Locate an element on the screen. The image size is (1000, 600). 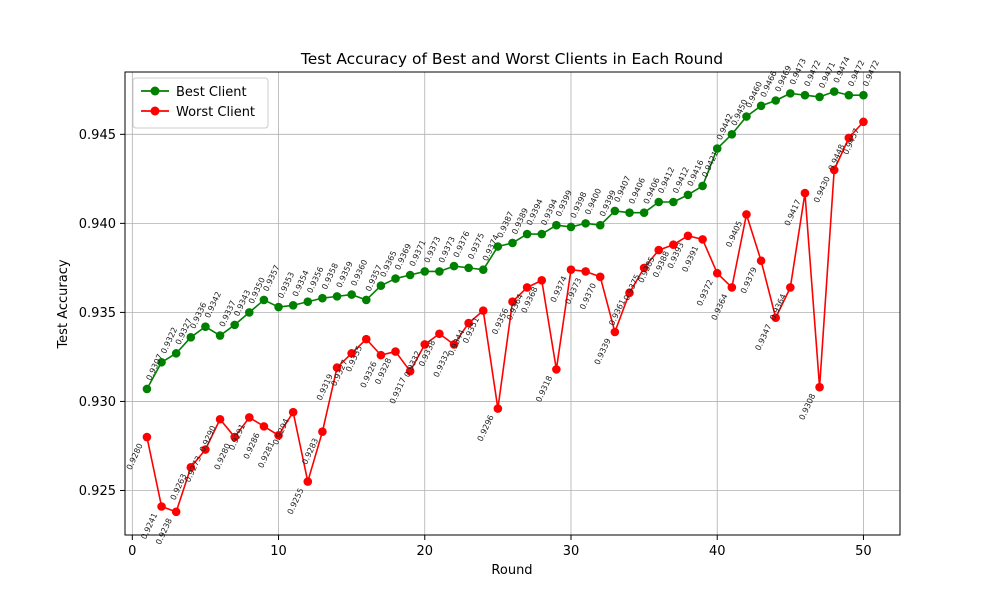
x-tick-label: 30 is located at coordinates (571, 551).